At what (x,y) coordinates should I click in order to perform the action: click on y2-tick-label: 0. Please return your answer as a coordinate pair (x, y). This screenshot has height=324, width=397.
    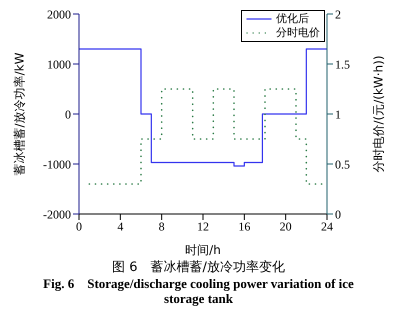
    Looking at the image, I should click on (338, 214).